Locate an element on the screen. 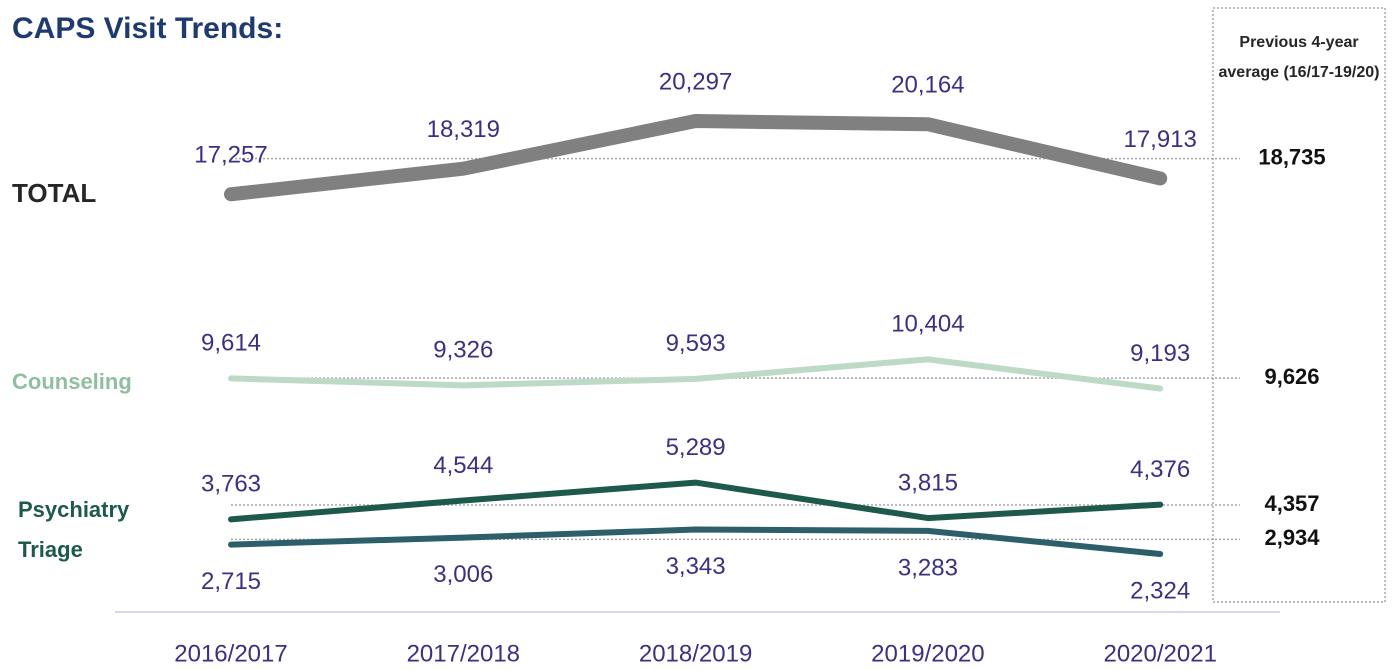 The image size is (1393, 670). data-label: 3,006 is located at coordinates (463, 574).